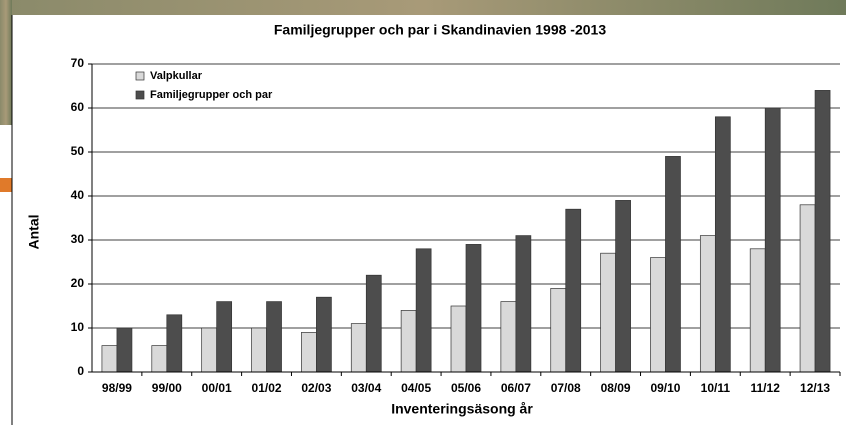 The height and width of the screenshot is (430, 846). I want to click on x-tick-label: 10/11, so click(716, 388).